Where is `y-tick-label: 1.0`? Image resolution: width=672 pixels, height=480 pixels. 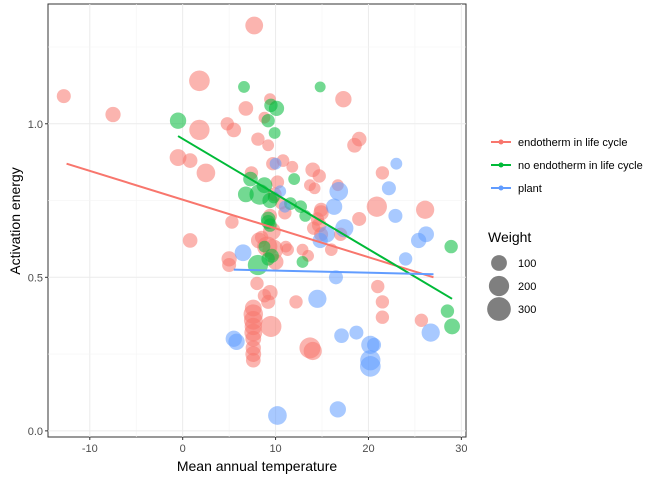
y-tick-label: 1.0 is located at coordinates (35, 125).